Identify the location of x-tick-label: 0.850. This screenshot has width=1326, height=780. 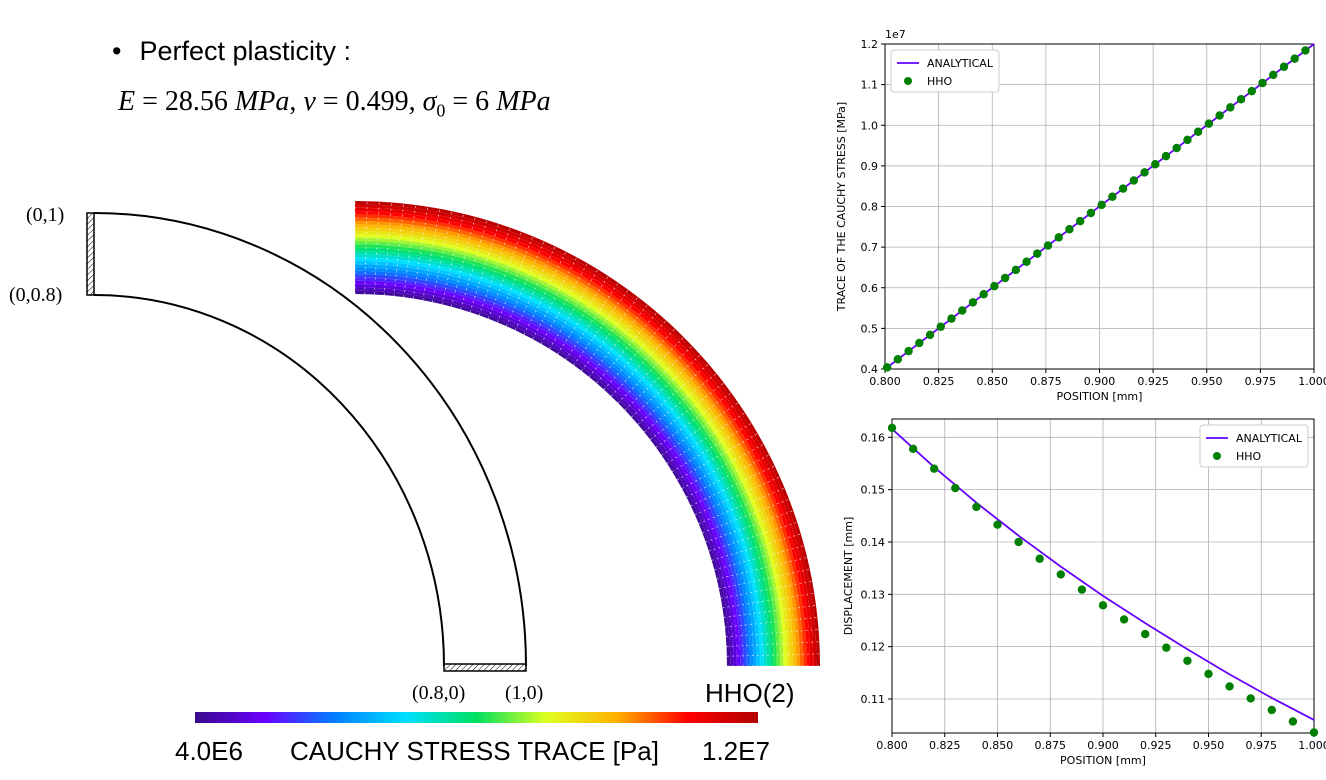
(998, 745).